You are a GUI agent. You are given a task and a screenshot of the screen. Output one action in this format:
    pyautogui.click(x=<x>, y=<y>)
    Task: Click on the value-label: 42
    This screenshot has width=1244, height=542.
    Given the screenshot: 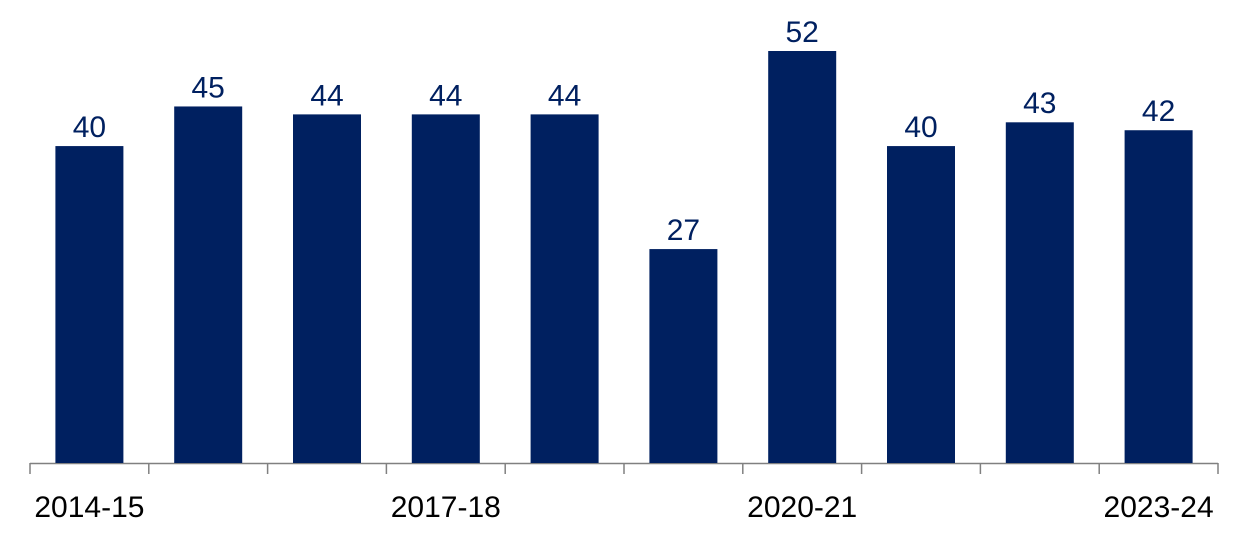 What is the action you would take?
    pyautogui.click(x=1158, y=111)
    